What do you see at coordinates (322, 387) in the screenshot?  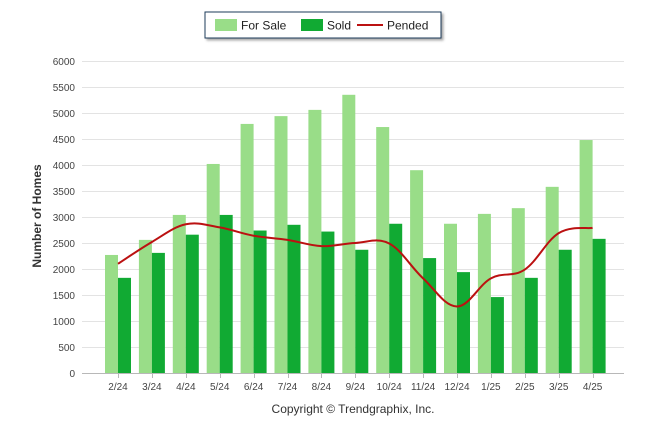 I see `x-tick-label: 8/24` at bounding box center [322, 387].